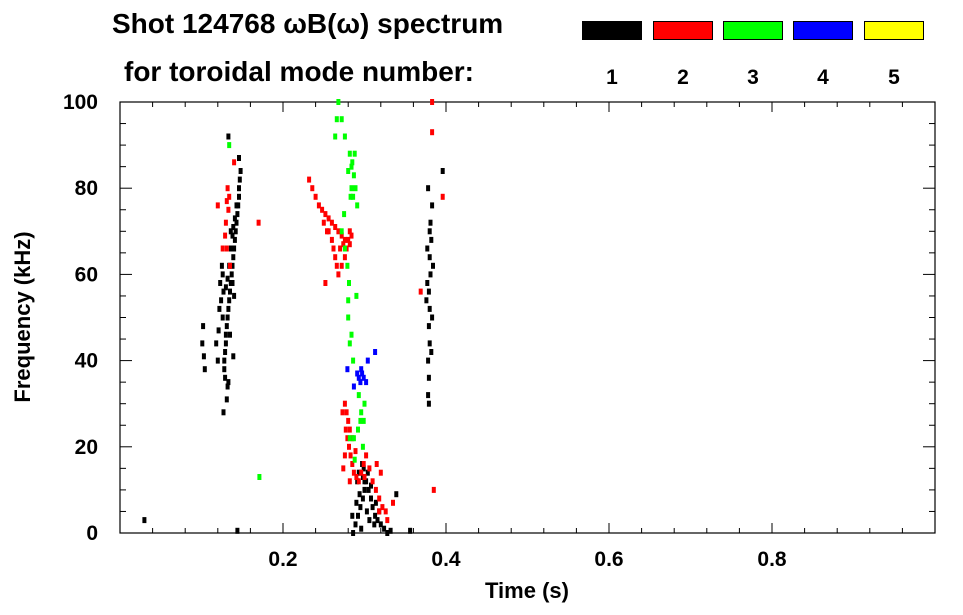 The image size is (963, 615). Describe the element at coordinates (772, 559) in the screenshot. I see `x-tick-label: 0.8` at that location.